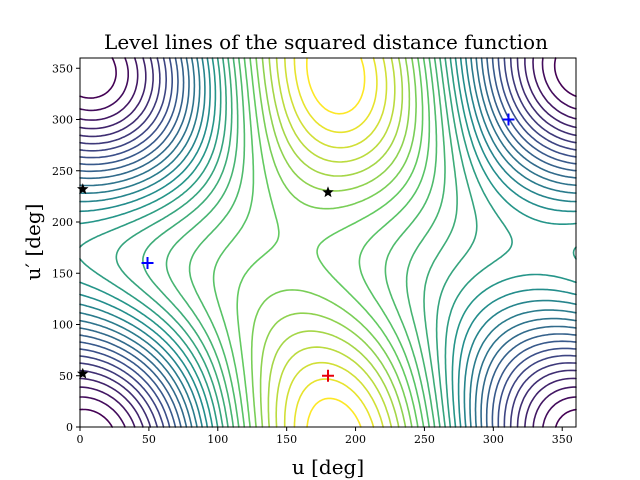 The image size is (640, 480). Describe the element at coordinates (80, 439) in the screenshot. I see `x-tick-label: 0` at that location.